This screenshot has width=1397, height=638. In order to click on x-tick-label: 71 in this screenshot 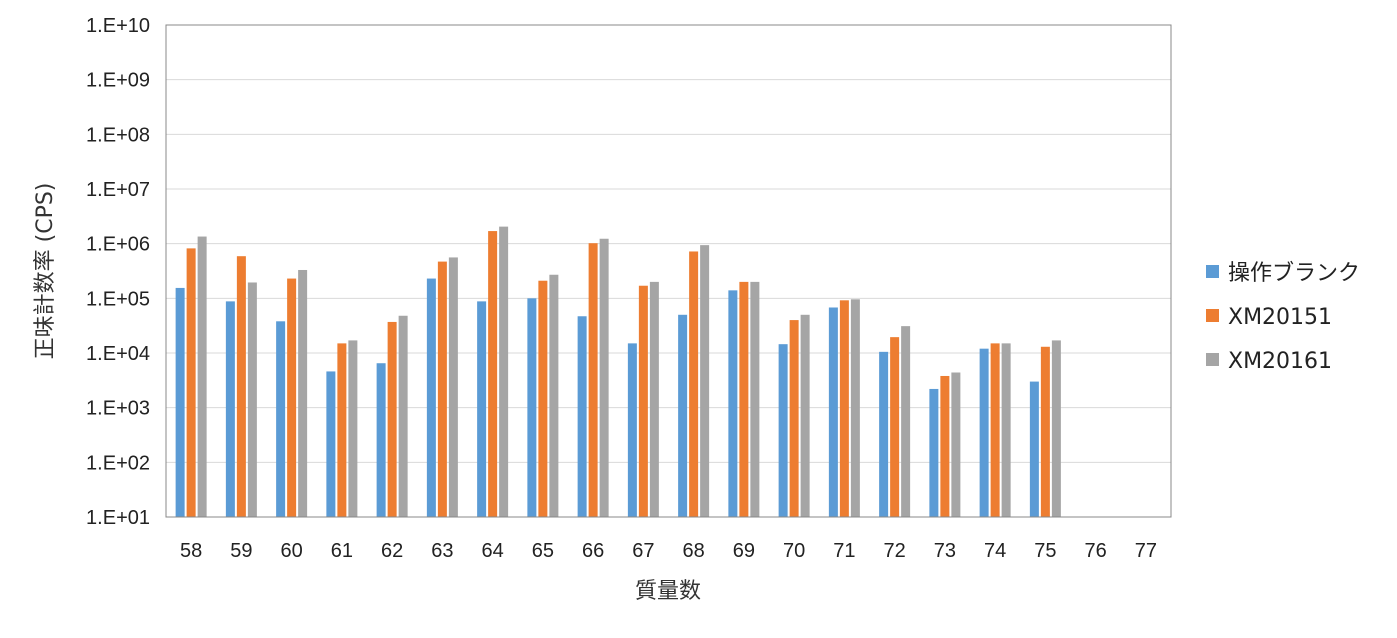, I will do `click(844, 551)`.